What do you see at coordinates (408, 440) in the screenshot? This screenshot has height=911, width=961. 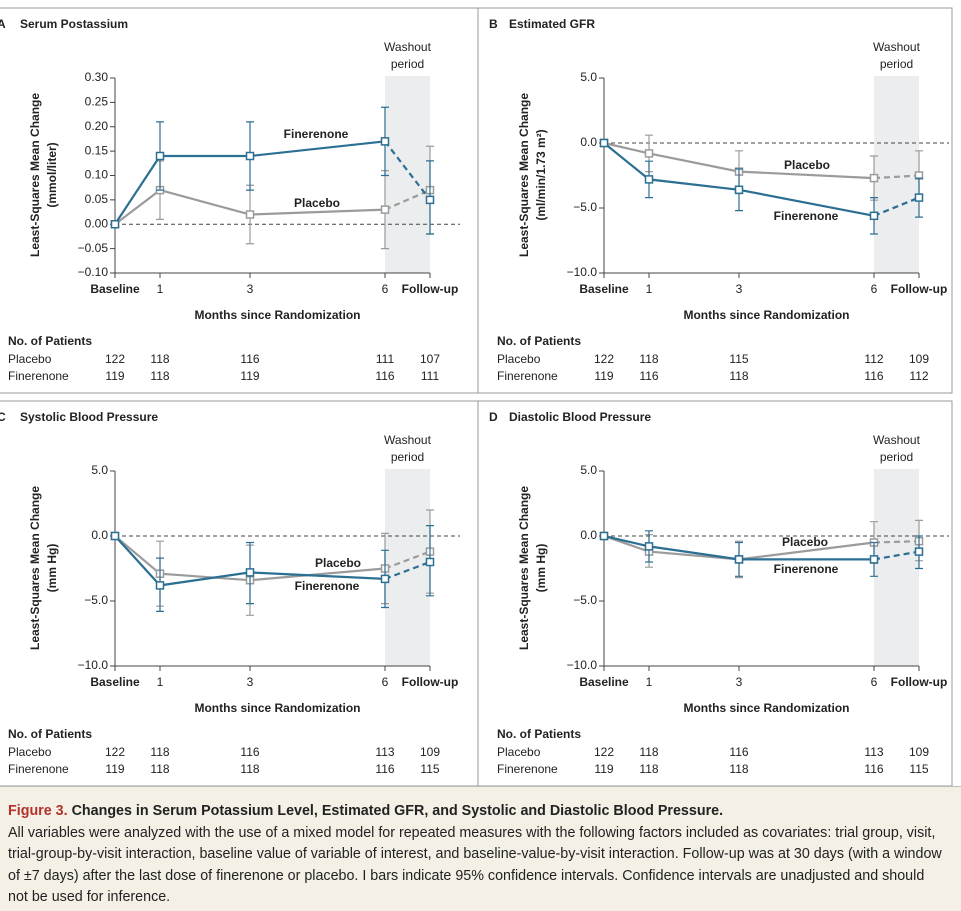 I see `washout-label: Washout` at bounding box center [408, 440].